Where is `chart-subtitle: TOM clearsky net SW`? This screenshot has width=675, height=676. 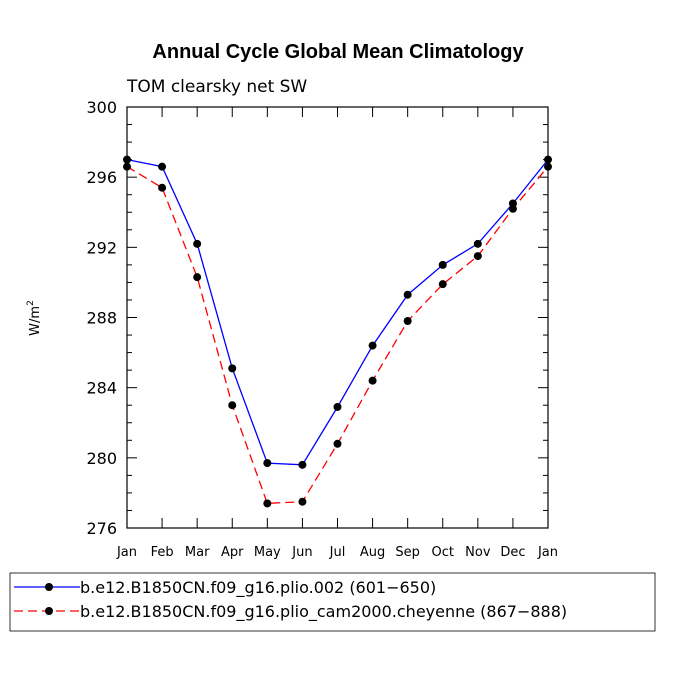
chart-subtitle: TOM clearsky net SW is located at coordinates (216, 87).